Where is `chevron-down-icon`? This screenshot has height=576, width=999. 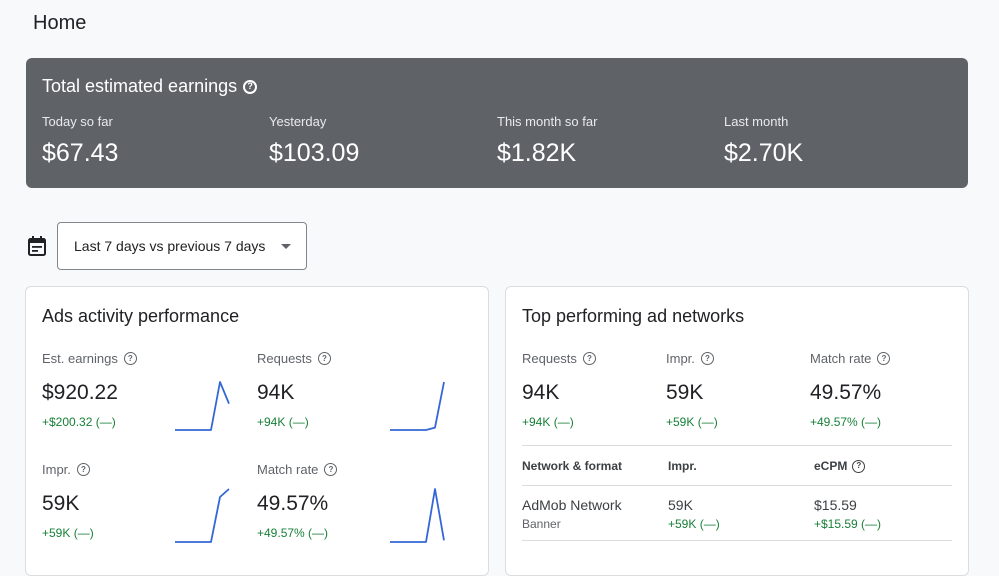 chevron-down-icon is located at coordinates (286, 246).